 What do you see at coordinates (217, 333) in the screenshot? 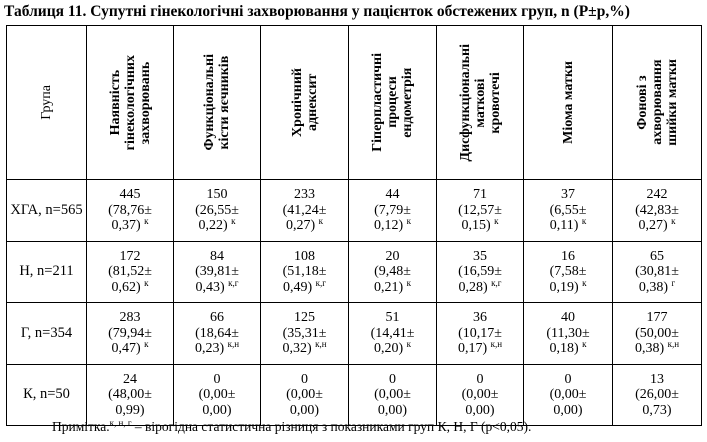
I see `data-cell: 66 (18,64± 0,23) к,н` at bounding box center [217, 333].